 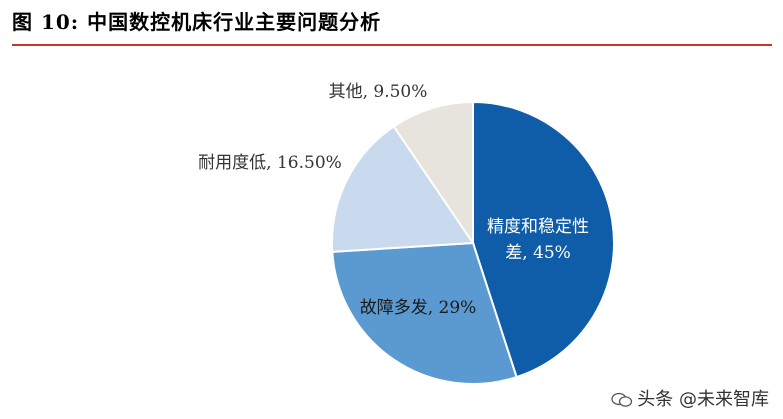 What do you see at coordinates (378, 92) in the screenshot?
I see `slice-label: 其他, 9.50%` at bounding box center [378, 92].